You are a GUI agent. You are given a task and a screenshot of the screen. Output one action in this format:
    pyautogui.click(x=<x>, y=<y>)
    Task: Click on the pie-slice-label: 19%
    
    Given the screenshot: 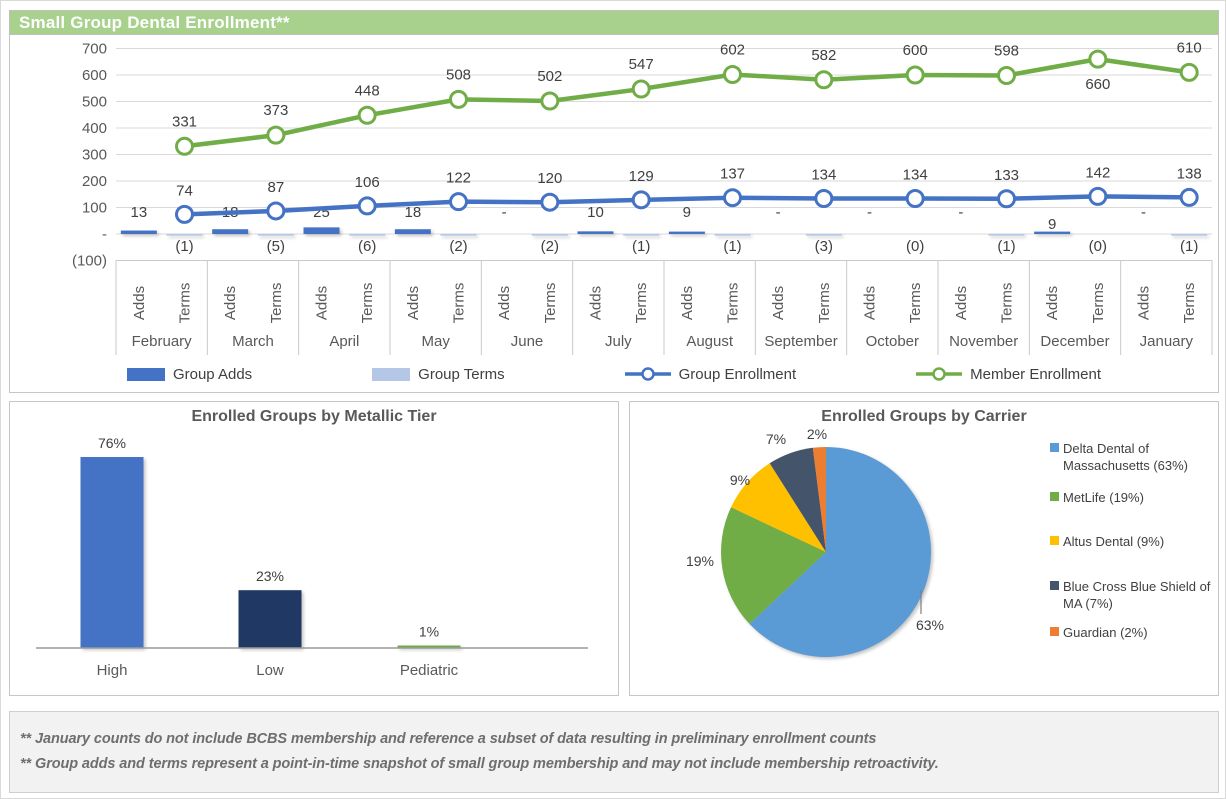 What is the action you would take?
    pyautogui.click(x=700, y=561)
    